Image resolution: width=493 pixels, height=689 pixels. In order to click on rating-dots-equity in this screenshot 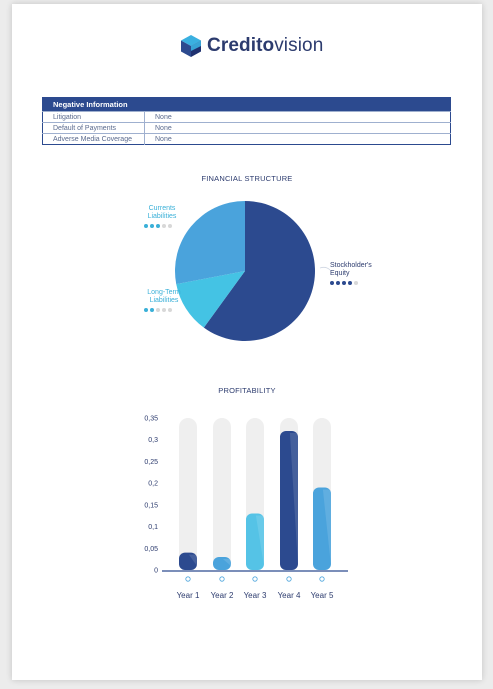, I will do `click(351, 283)`.